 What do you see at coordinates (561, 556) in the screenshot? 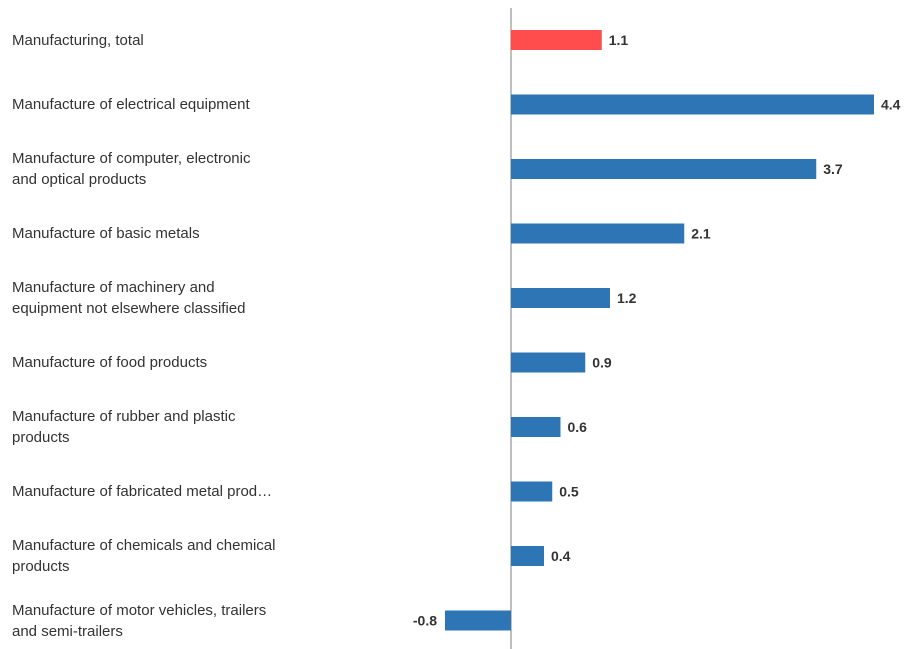
I see `data-label: 0.4` at bounding box center [561, 556].